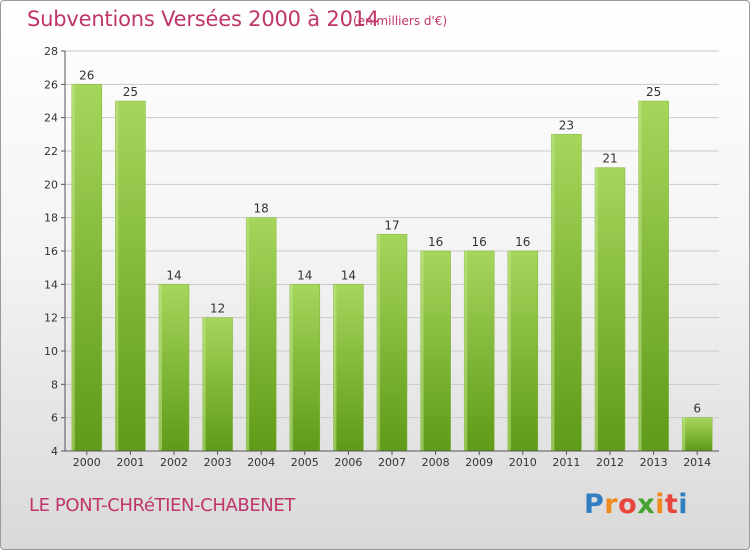 Image resolution: width=750 pixels, height=550 pixels. What do you see at coordinates (86, 75) in the screenshot?
I see `value-label-2000: 26` at bounding box center [86, 75].